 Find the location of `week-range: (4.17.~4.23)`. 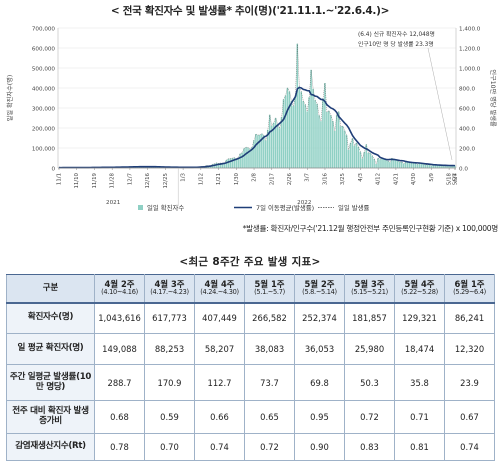

week-range: (4.17.~4.23) is located at coordinates (169, 292).